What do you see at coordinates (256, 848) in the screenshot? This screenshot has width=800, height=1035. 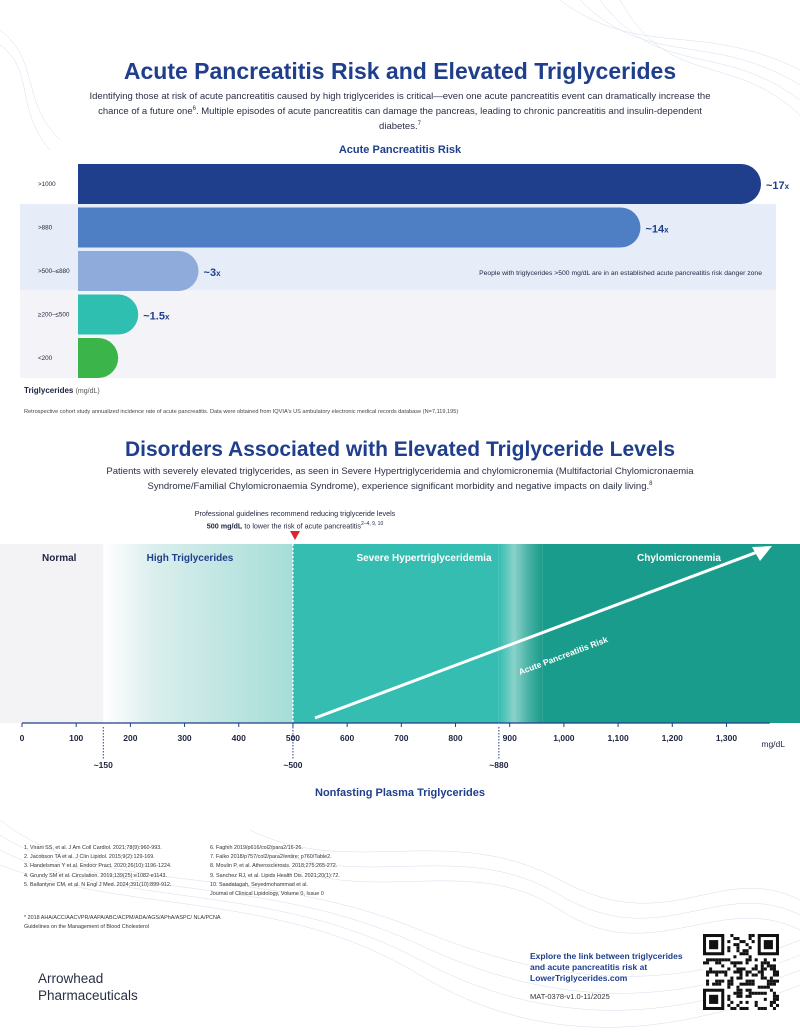 I see `reference-item: 6. Faghih 2019/p616/col2/para2/16-26.` at bounding box center [256, 848].